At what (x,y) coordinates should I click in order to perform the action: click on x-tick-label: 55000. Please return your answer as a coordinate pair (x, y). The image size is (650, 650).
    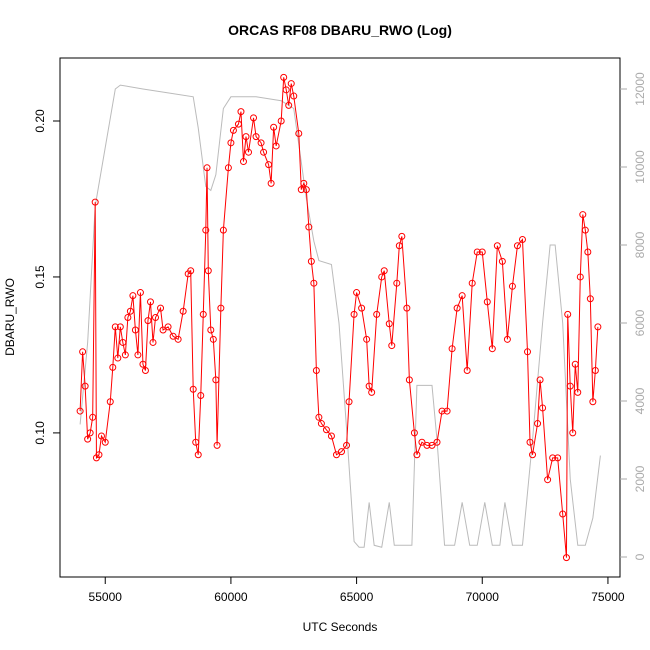
    Looking at the image, I should click on (106, 597).